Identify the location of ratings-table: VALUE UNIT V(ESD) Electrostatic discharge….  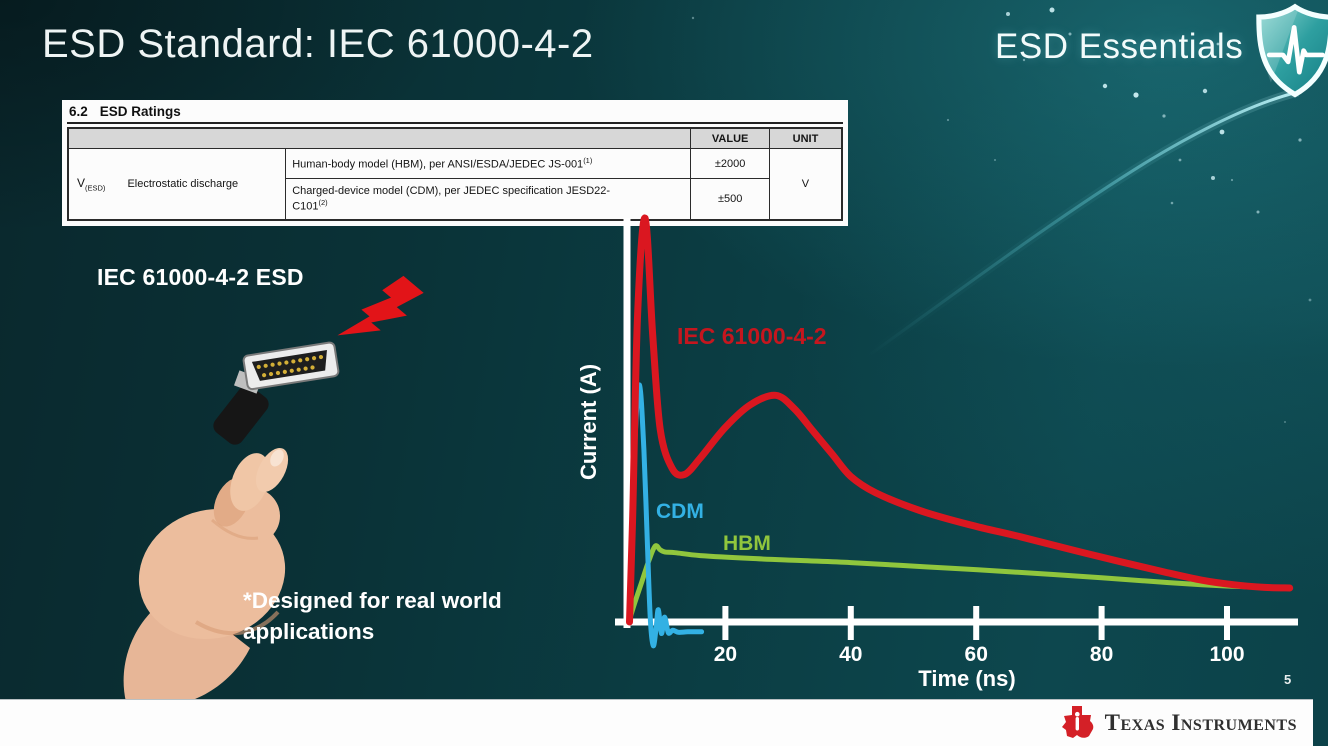
(455, 174).